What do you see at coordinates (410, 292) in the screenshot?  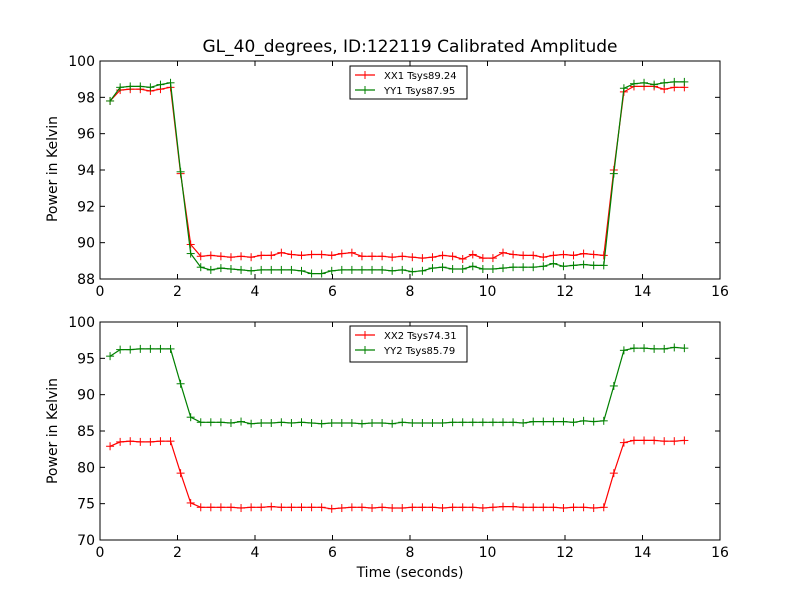 I see `x-tick-label: 8` at bounding box center [410, 292].